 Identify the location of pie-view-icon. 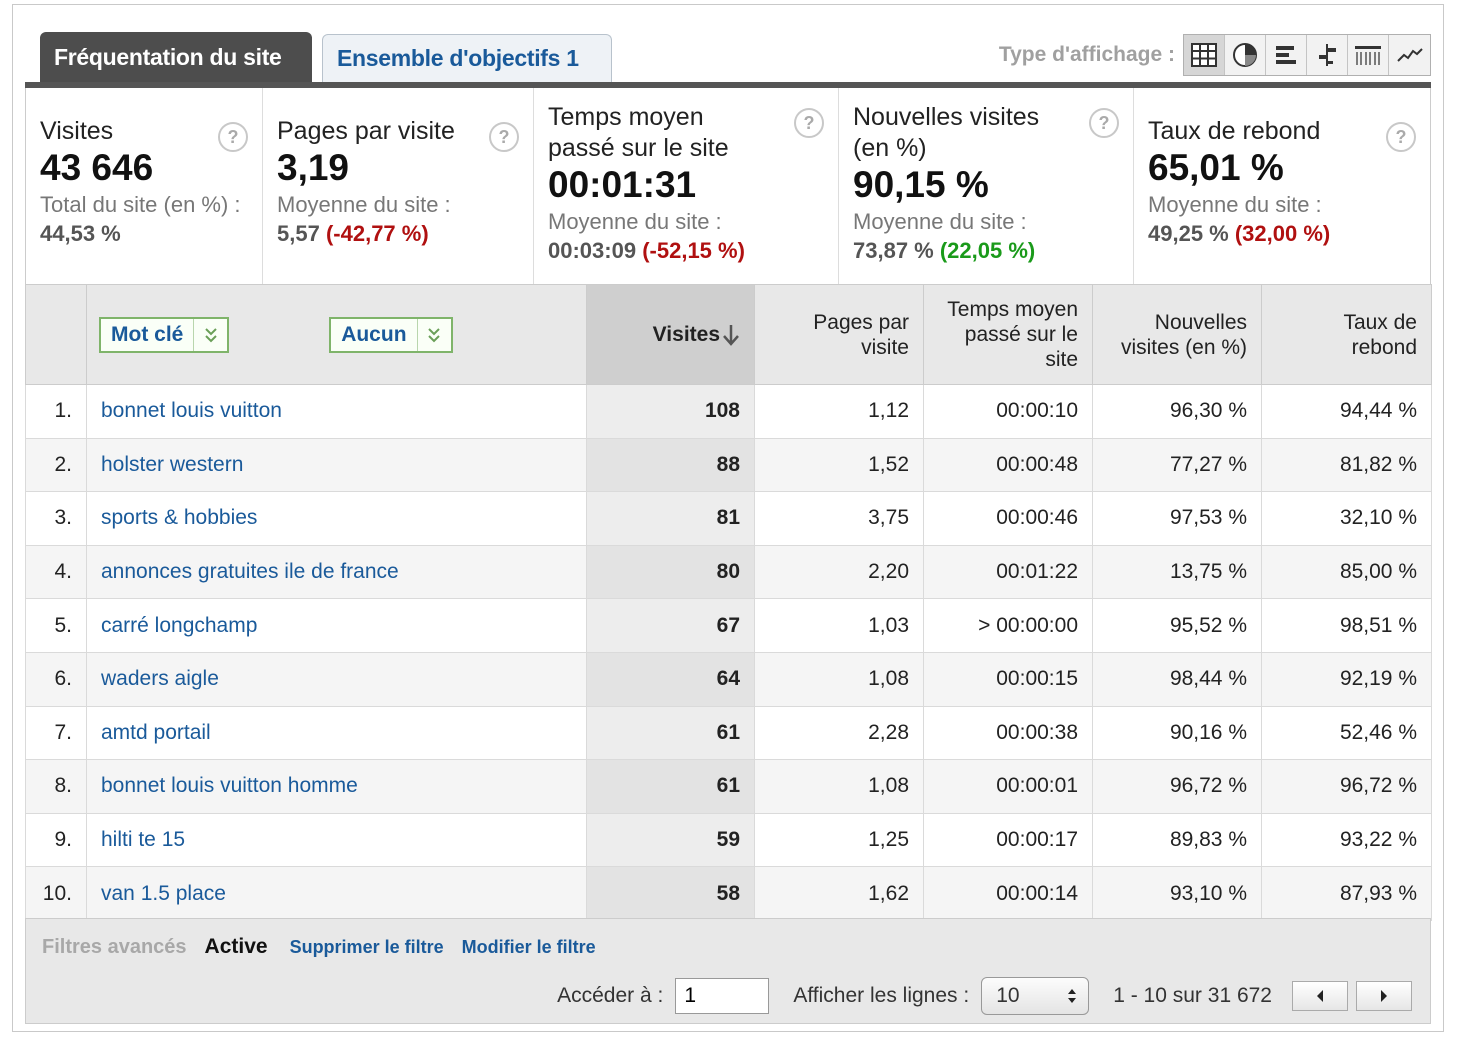
(1245, 55).